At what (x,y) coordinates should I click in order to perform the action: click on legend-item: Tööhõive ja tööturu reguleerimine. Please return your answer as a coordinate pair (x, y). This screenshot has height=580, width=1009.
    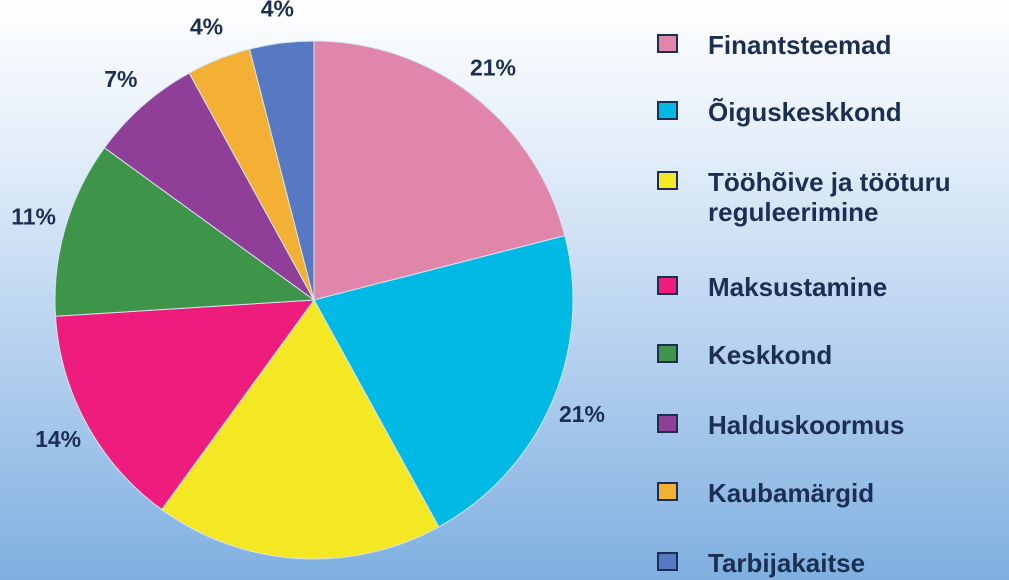
    Looking at the image, I should click on (832, 197).